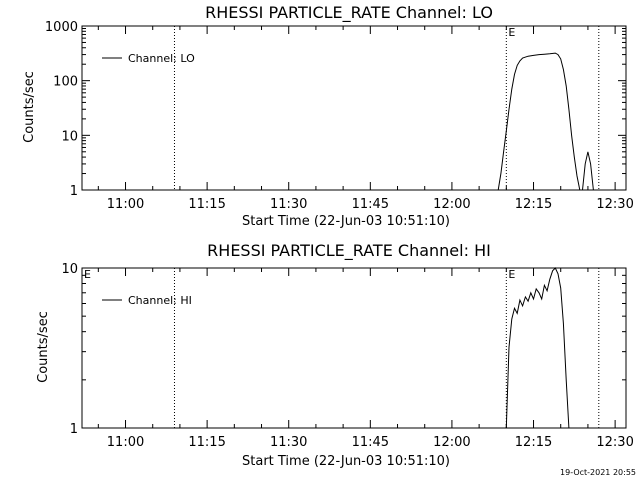 The height and width of the screenshot is (480, 640). I want to click on y-tick-label: 100, so click(65, 82).